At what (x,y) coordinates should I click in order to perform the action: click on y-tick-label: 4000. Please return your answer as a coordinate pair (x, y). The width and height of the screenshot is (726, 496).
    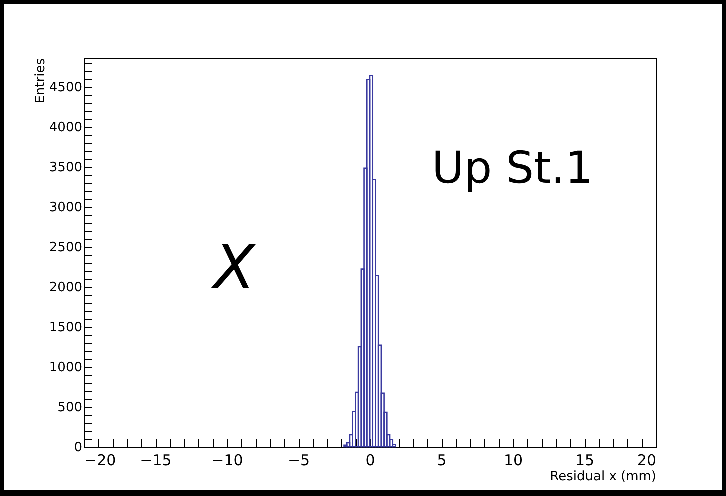
    Looking at the image, I should click on (65, 128).